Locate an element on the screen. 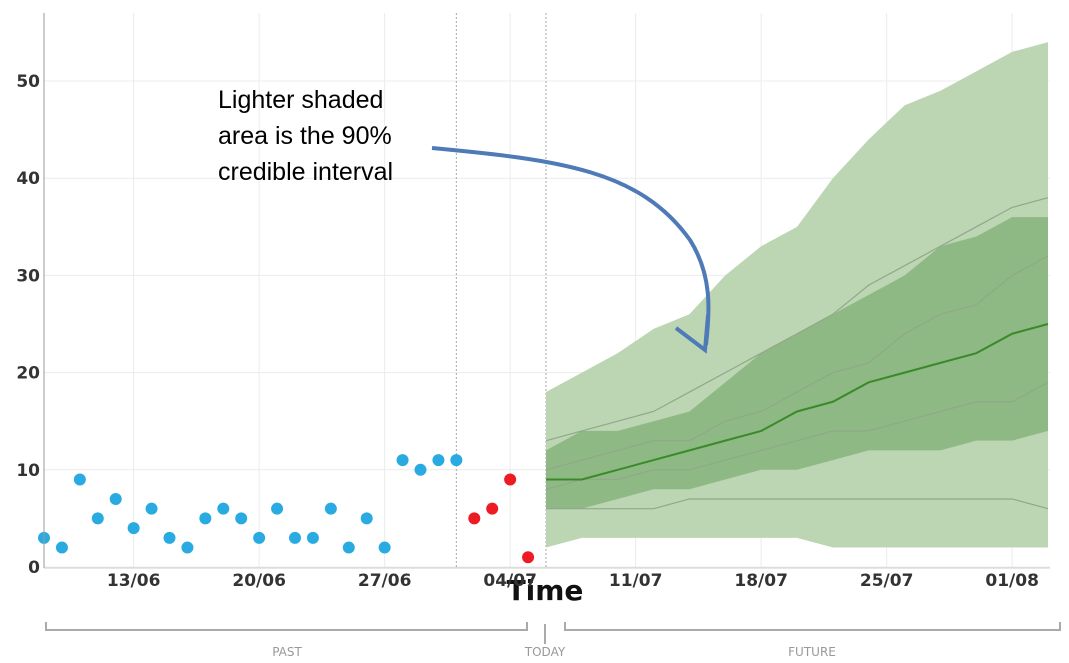 This screenshot has height=663, width=1069. y-tick-label: 20 is located at coordinates (28, 374).